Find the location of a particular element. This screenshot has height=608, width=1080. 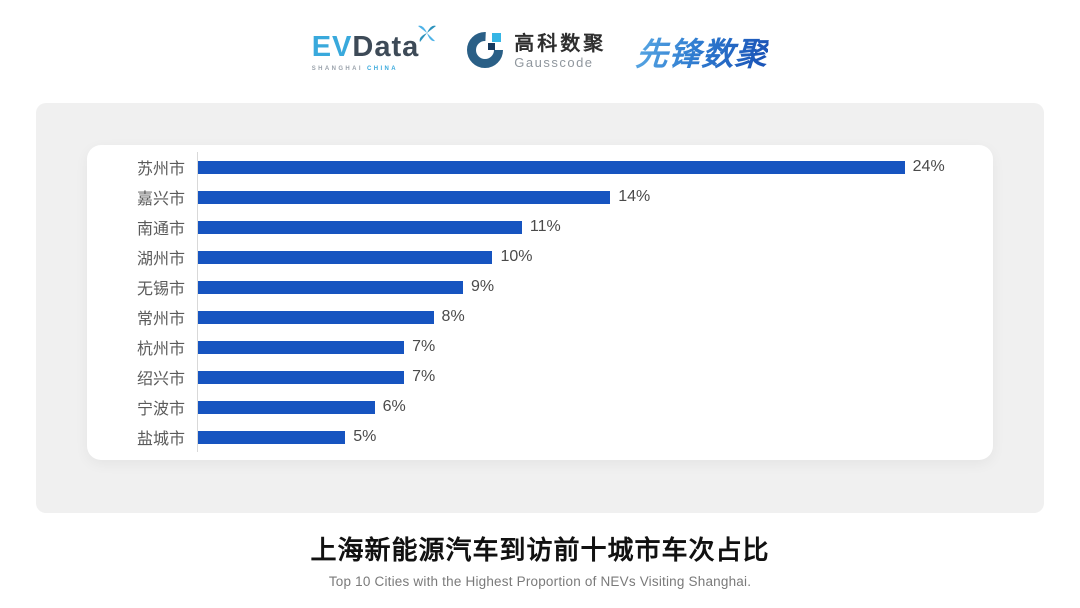

plot-area: 11% is located at coordinates (595, 227).